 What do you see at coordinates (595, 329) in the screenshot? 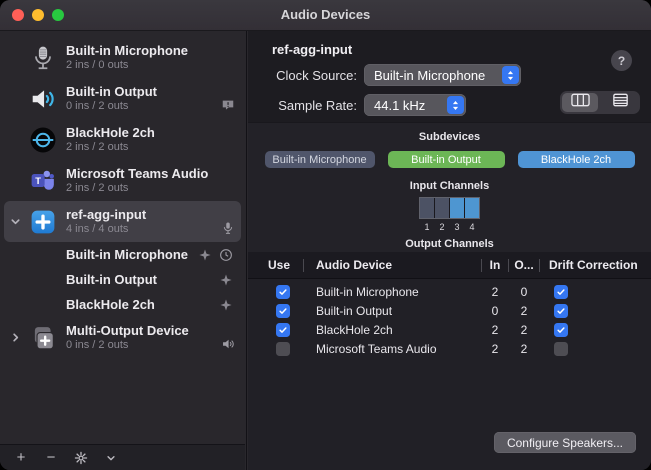
I see `drift-cell` at bounding box center [595, 329].